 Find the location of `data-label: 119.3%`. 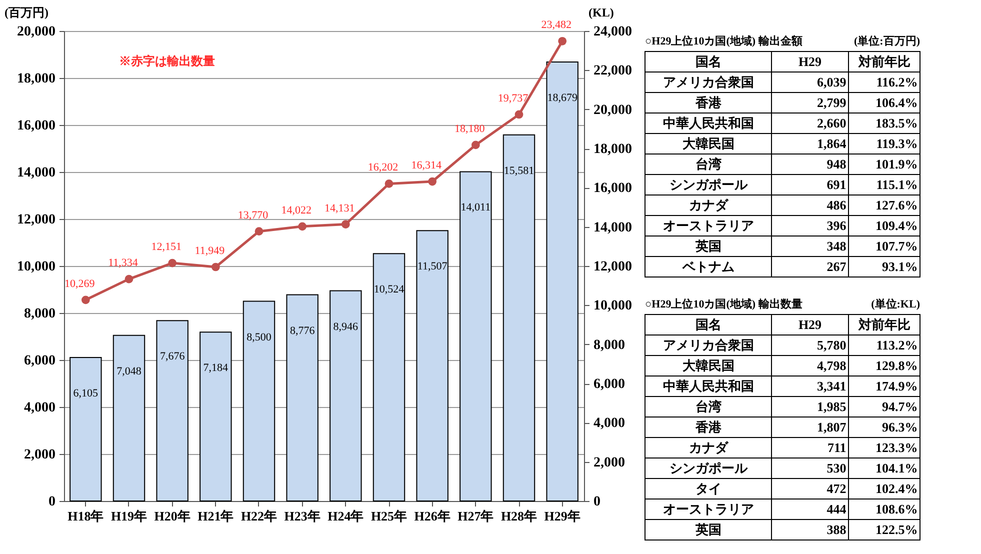

data-label: 119.3% is located at coordinates (897, 143).